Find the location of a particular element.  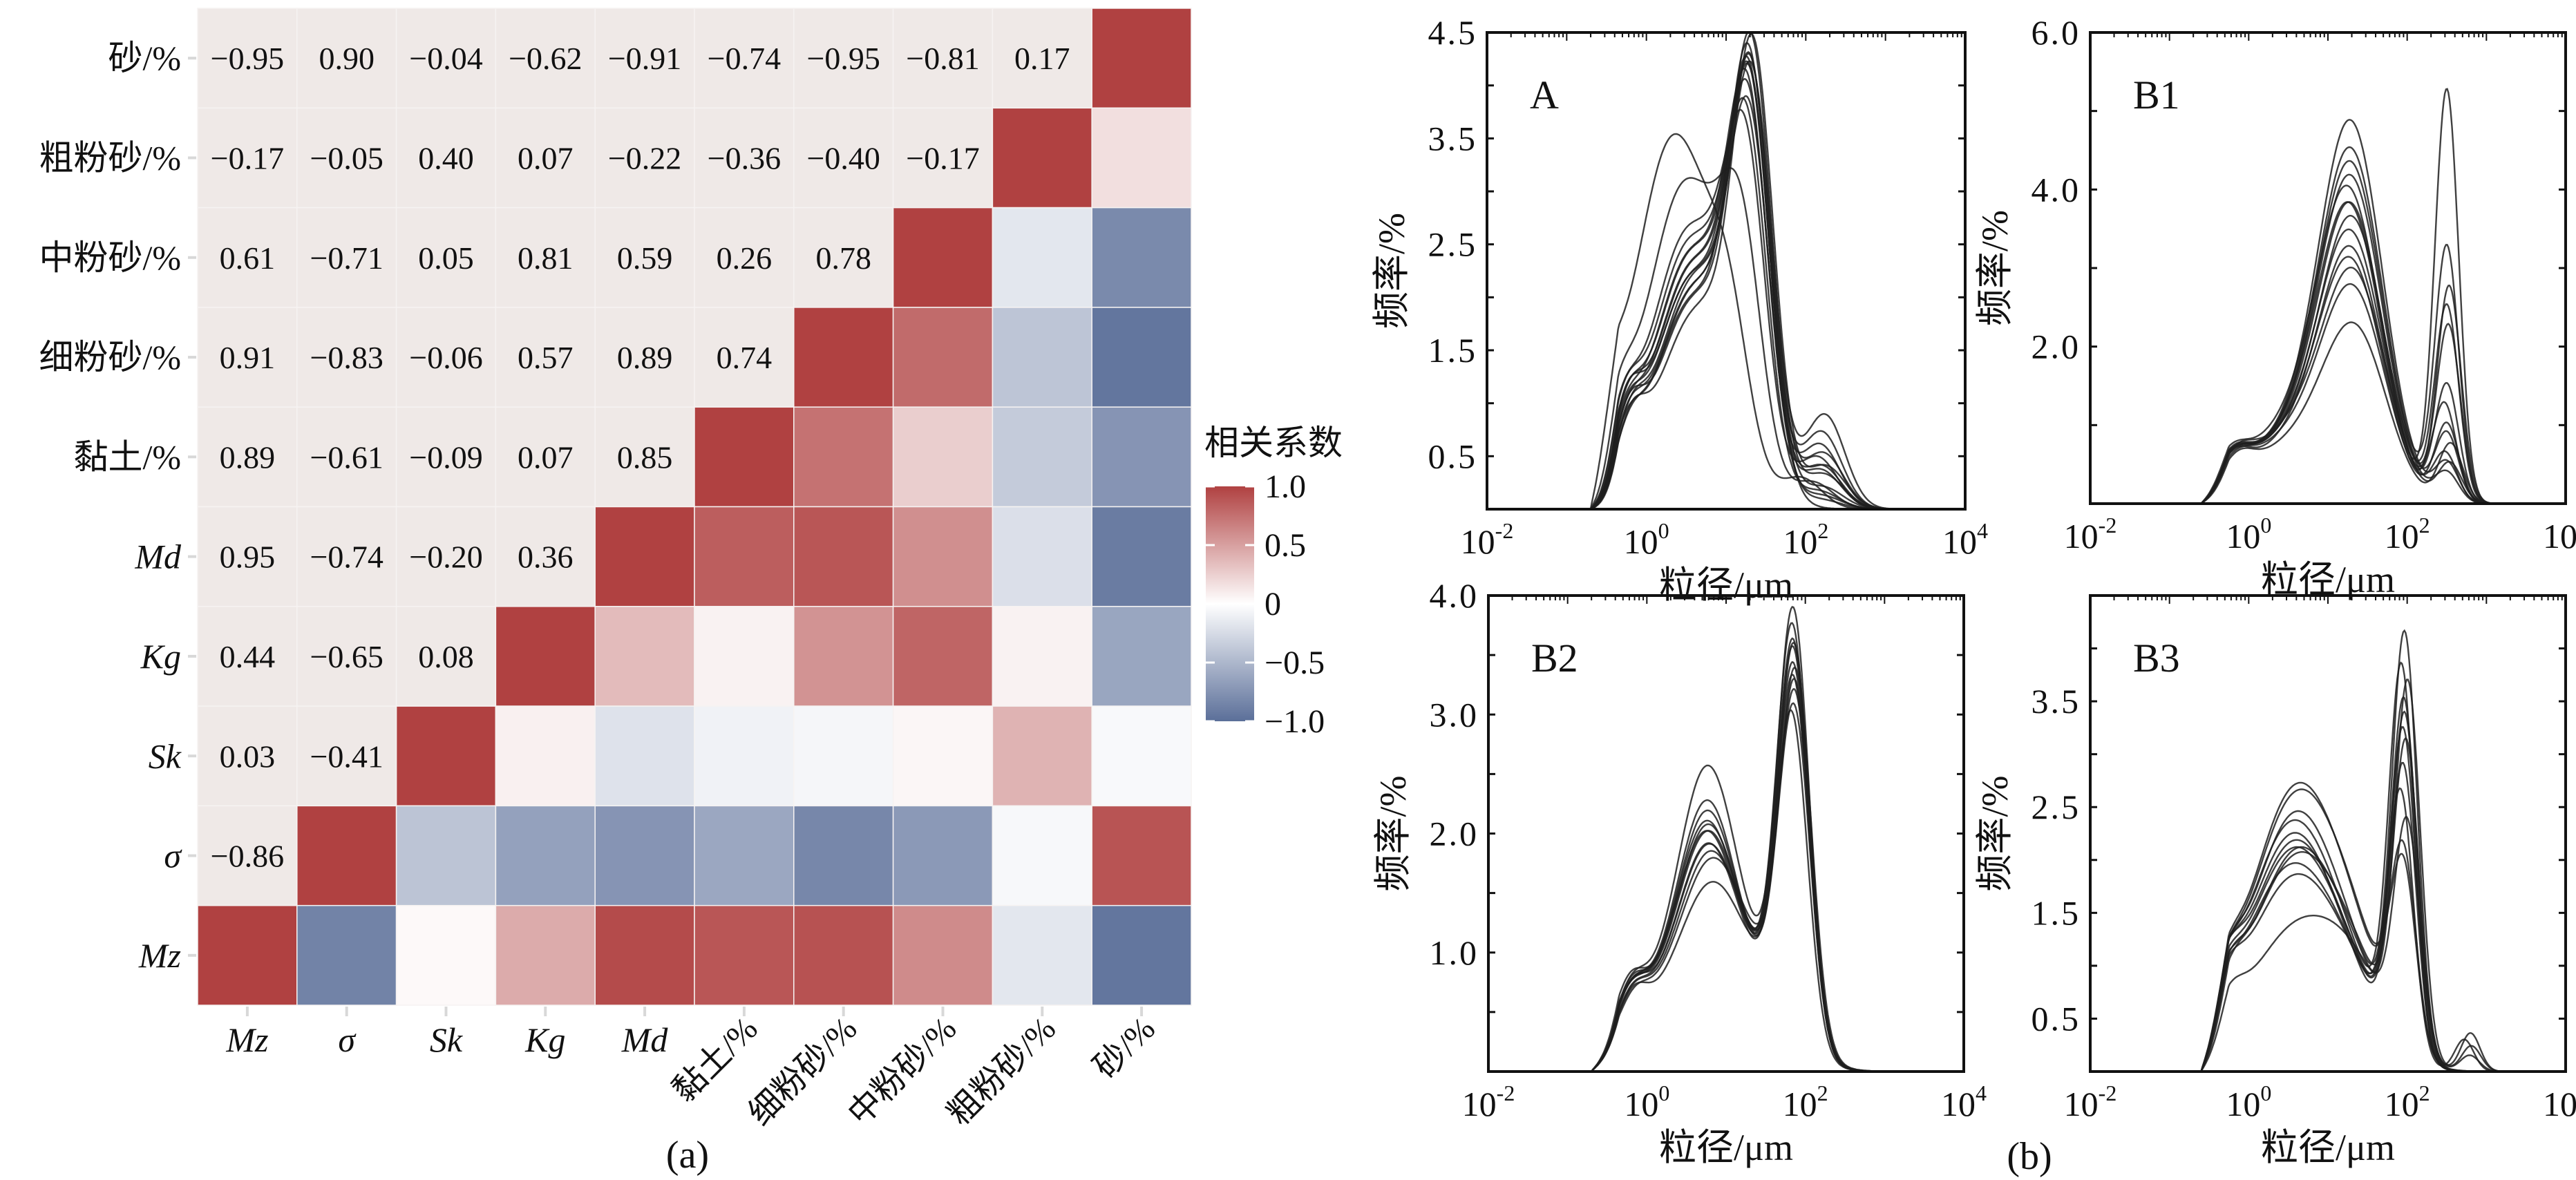

row-label: 黏土/% is located at coordinates (127, 456).